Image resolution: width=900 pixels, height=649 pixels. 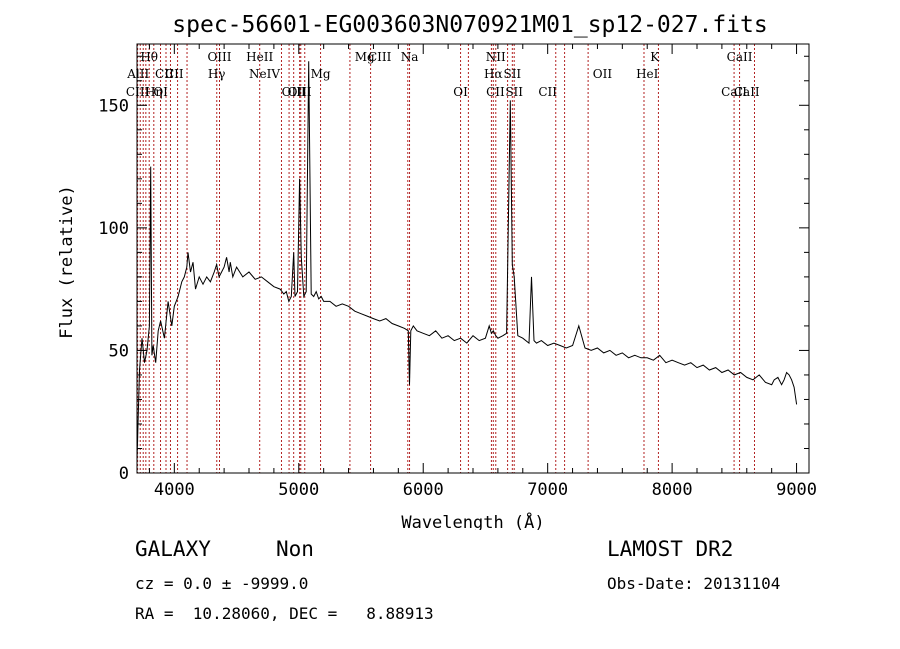 What do you see at coordinates (655, 57) in the screenshot?
I see `spectral-line-label: K` at bounding box center [655, 57].